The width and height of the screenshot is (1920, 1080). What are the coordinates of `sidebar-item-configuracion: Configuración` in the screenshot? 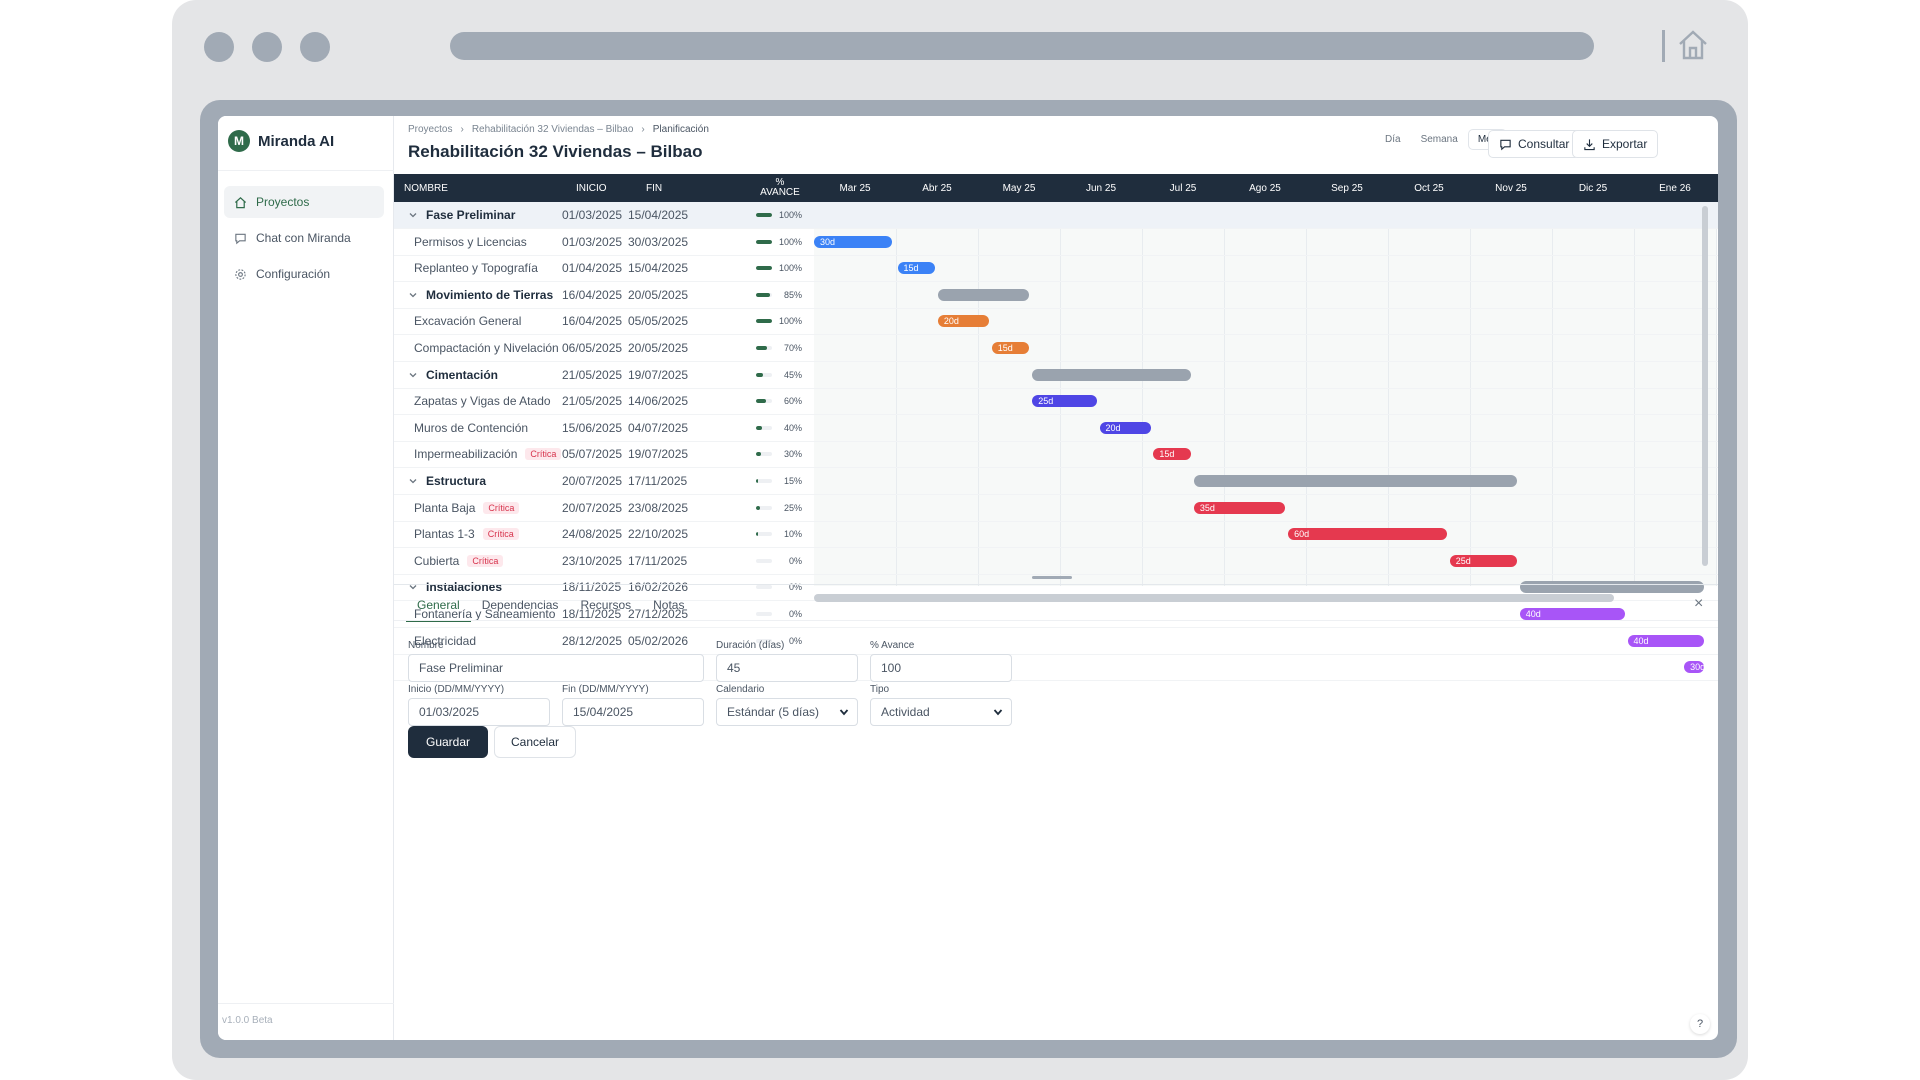 It's located at (304, 274).